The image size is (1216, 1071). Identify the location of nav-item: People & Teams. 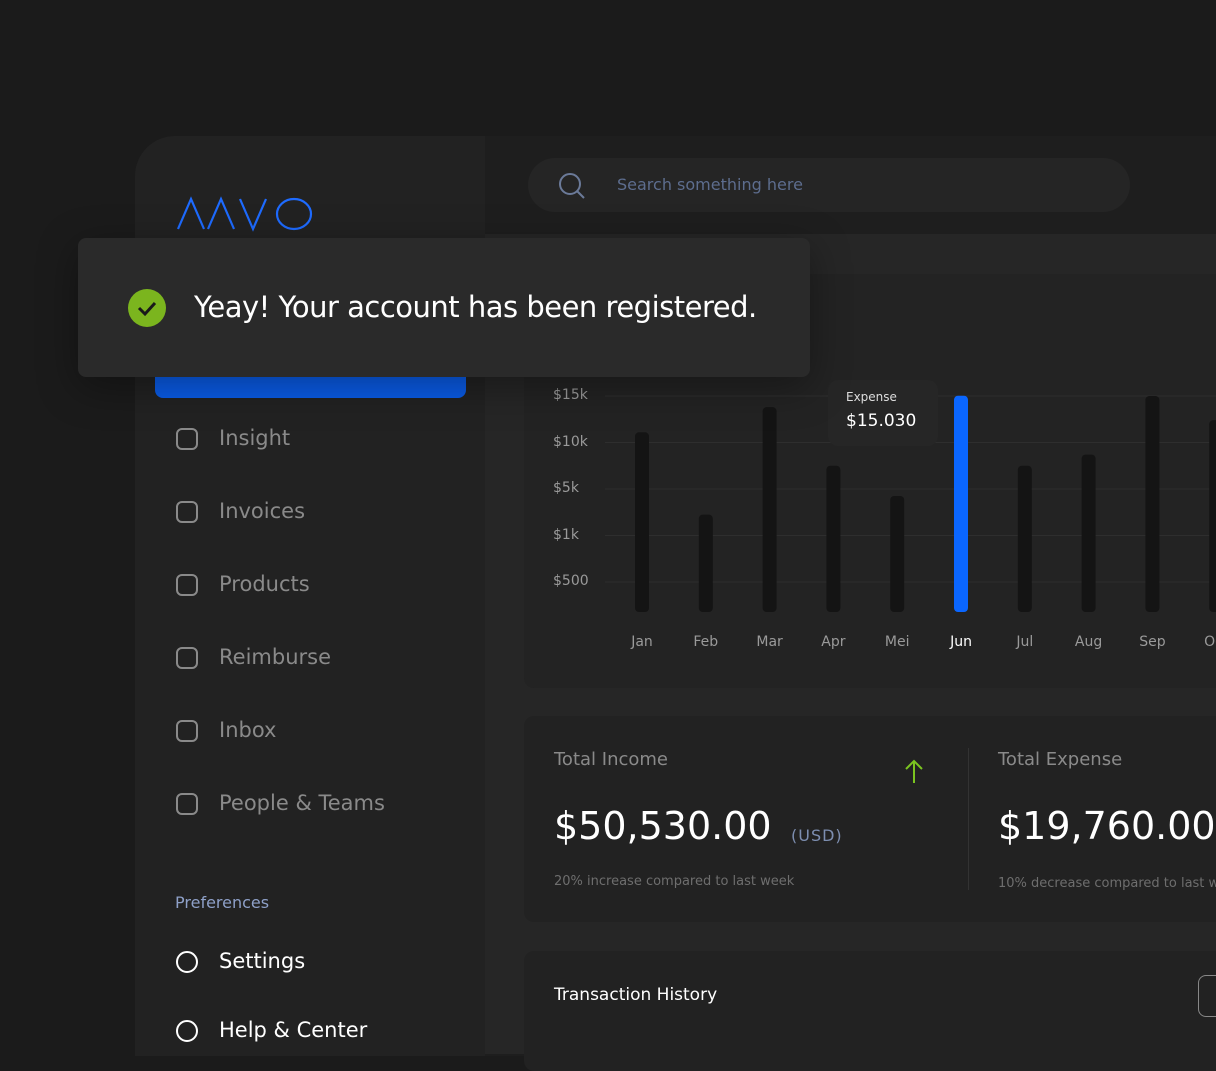
(302, 803).